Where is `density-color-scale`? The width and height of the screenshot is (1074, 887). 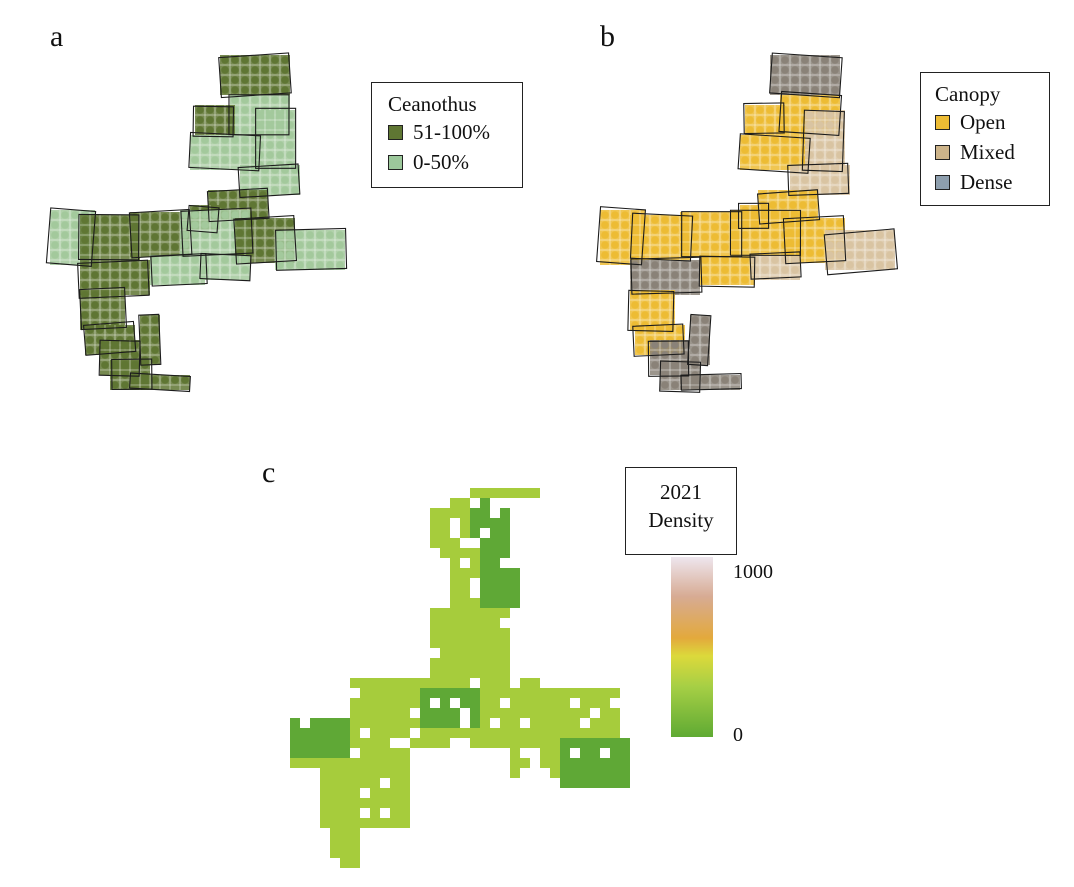
density-color-scale is located at coordinates (692, 647).